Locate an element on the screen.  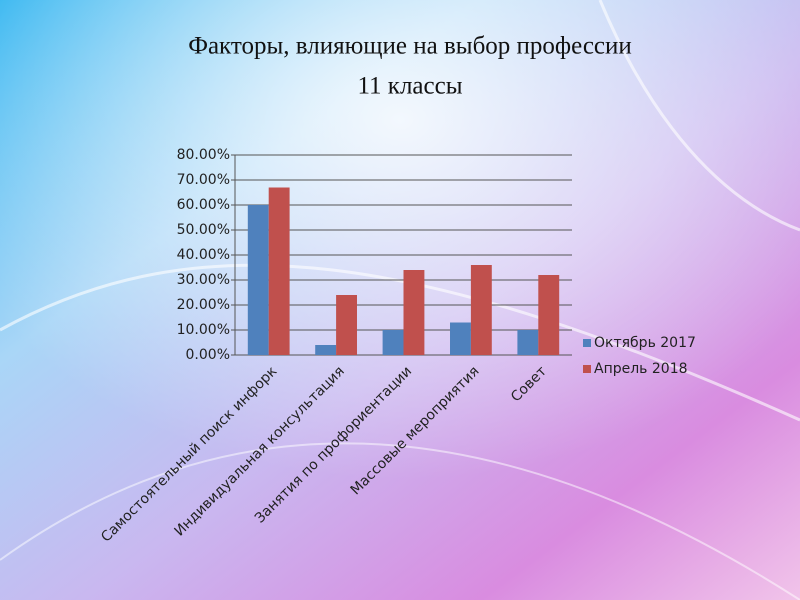
y-tick-label: 50.00% is located at coordinates (203, 230).